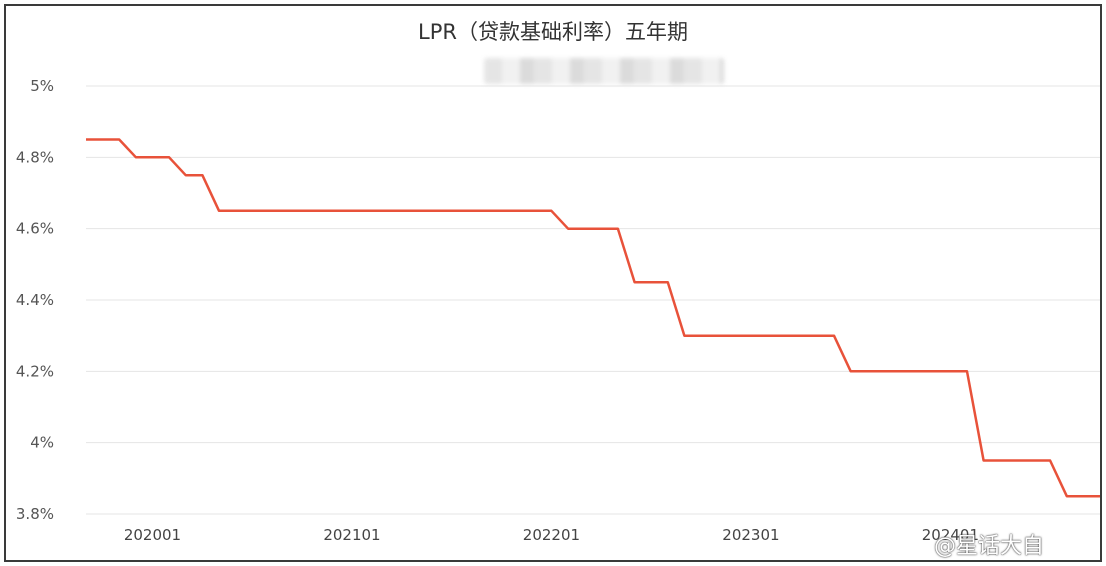 This screenshot has width=1106, height=566. What do you see at coordinates (553, 32) in the screenshot?
I see `chart-title: LPR（贷款基础利率）五年期` at bounding box center [553, 32].